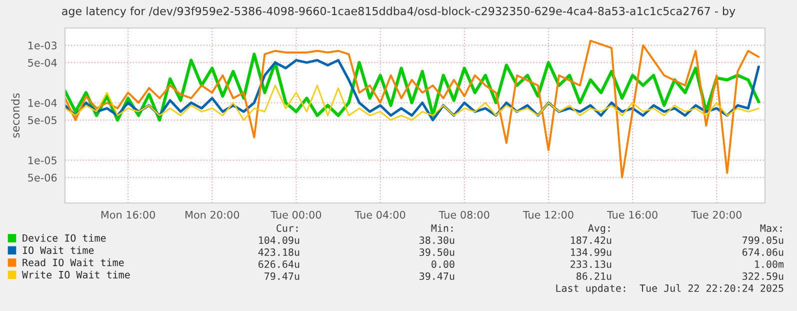 Image resolution: width=797 pixels, height=311 pixels. I want to click on x-tick-label: Tue 12:00, so click(548, 214).